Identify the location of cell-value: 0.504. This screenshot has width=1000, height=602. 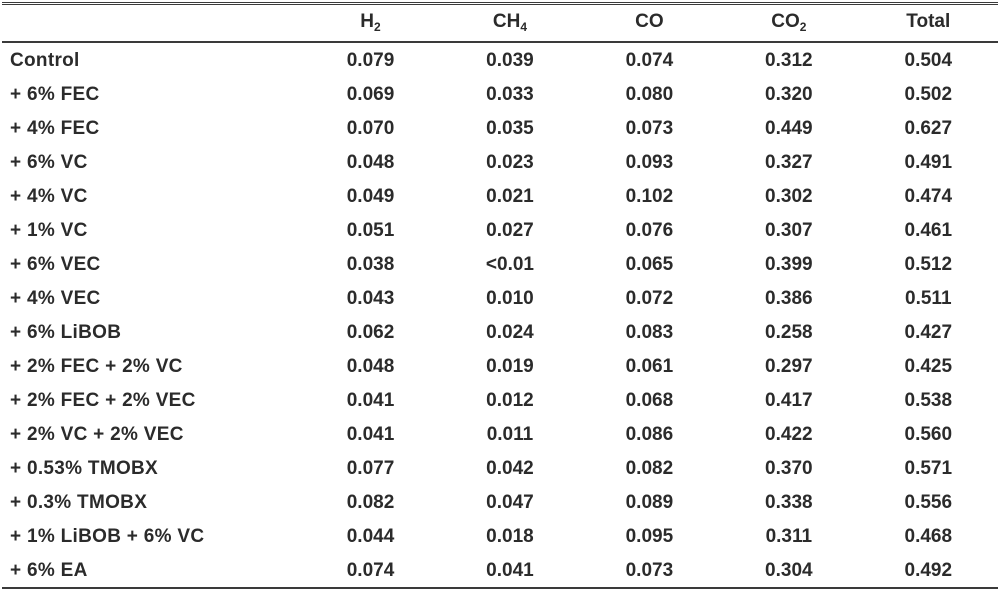
(928, 60).